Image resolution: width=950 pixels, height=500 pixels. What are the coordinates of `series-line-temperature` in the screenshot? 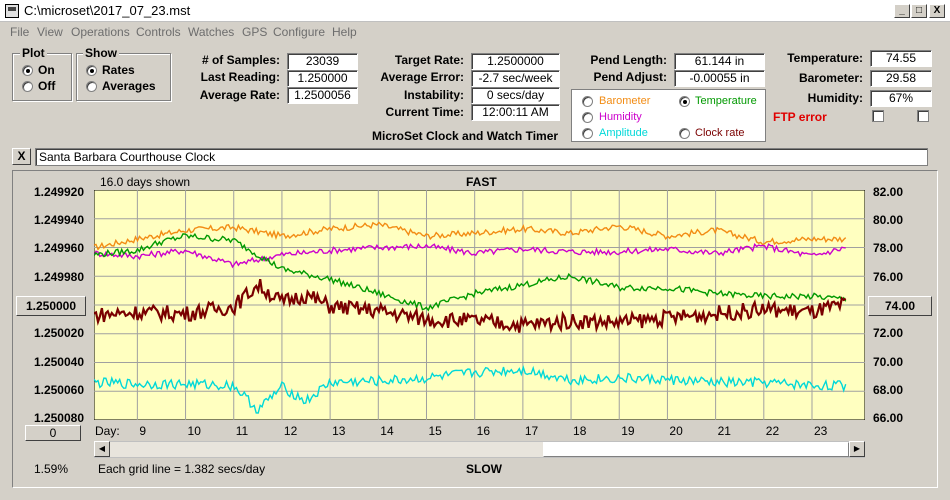 It's located at (470, 272).